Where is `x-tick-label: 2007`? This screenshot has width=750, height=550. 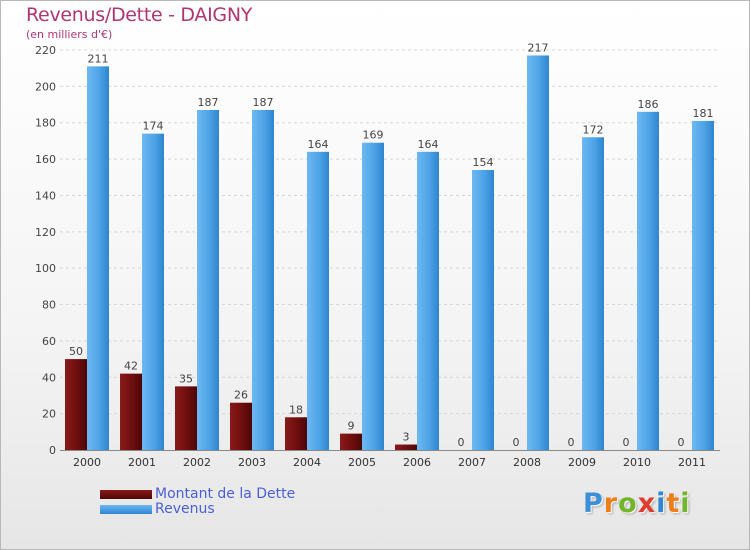
x-tick-label: 2007 is located at coordinates (472, 462).